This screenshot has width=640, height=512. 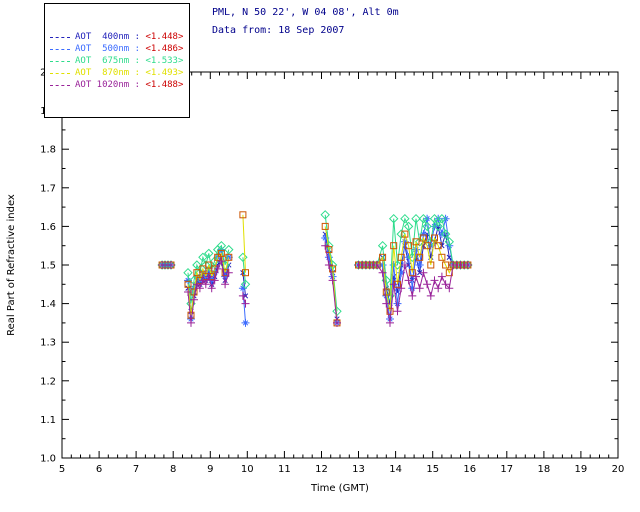 I want to click on svg-text: 11, so click(x=284, y=469).